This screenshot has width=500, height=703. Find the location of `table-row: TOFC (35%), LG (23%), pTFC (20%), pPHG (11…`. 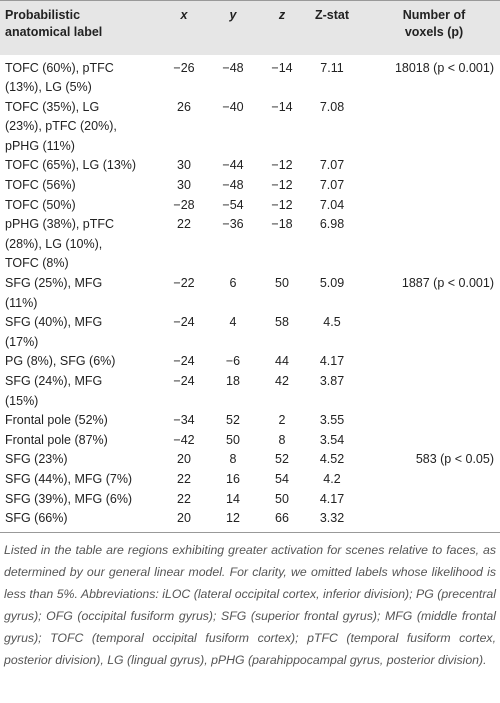

table-row: TOFC (35%), LG (23%), pTFC (20%), pPHG (11… is located at coordinates (250, 127).